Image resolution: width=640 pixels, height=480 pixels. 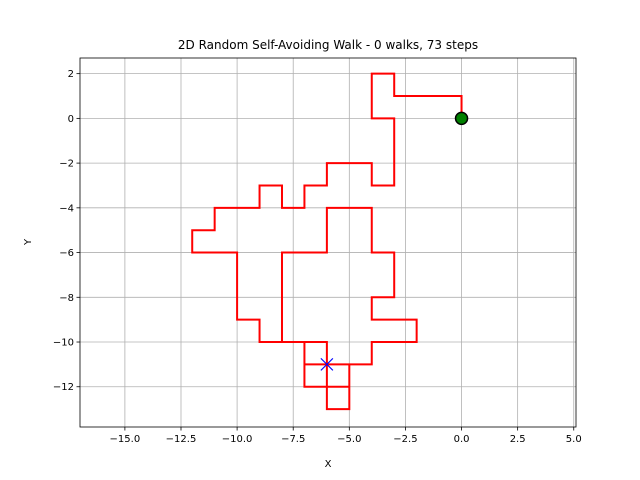 What do you see at coordinates (574, 439) in the screenshot?
I see `x-tick-label: 5.0` at bounding box center [574, 439].